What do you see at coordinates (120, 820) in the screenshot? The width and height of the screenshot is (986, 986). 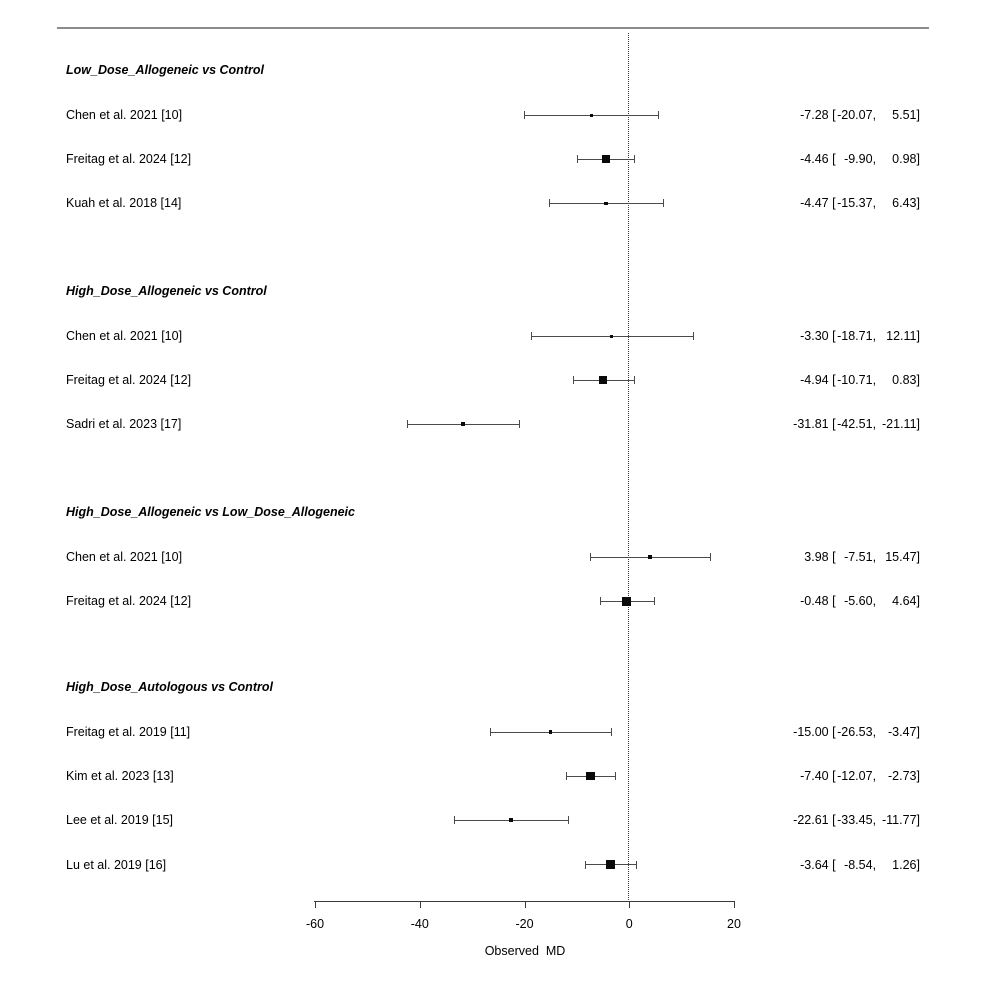 I see `study-label: Lee et al. 2019 [15]` at bounding box center [120, 820].